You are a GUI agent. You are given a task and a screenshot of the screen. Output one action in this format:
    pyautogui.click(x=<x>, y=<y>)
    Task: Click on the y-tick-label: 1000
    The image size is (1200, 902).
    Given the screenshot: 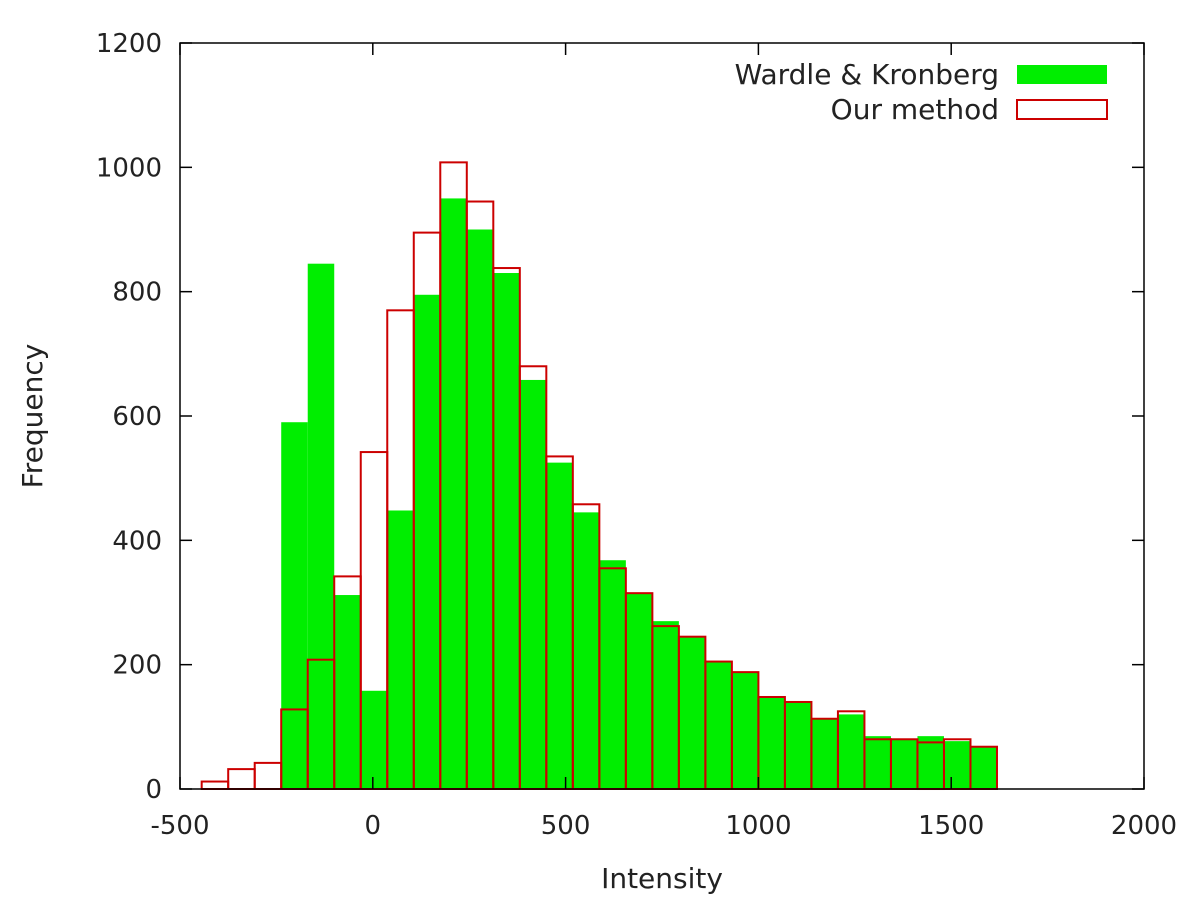 What is the action you would take?
    pyautogui.click(x=129, y=168)
    